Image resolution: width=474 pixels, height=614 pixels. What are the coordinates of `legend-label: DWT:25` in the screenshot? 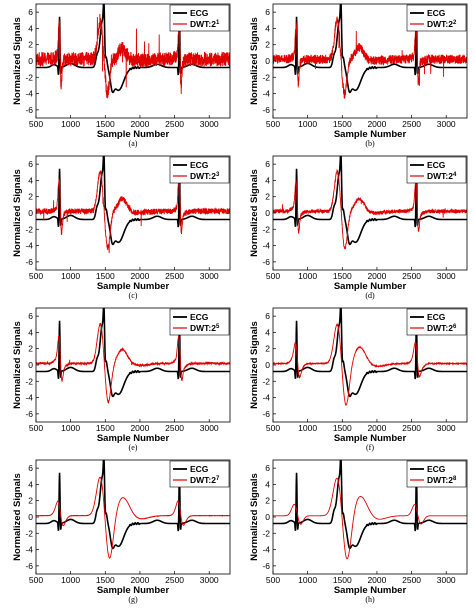 It's located at (205, 328).